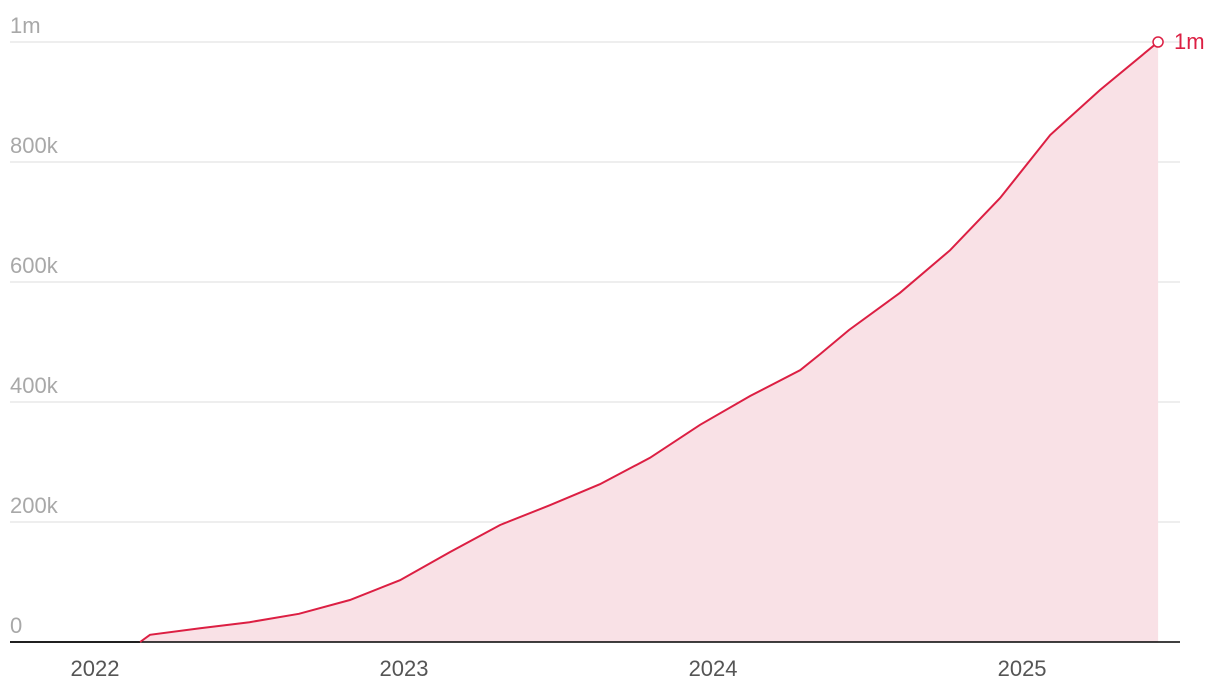 Image resolution: width=1220 pixels, height=692 pixels. What do you see at coordinates (34, 385) in the screenshot?
I see `y-tick-label: 400k` at bounding box center [34, 385].